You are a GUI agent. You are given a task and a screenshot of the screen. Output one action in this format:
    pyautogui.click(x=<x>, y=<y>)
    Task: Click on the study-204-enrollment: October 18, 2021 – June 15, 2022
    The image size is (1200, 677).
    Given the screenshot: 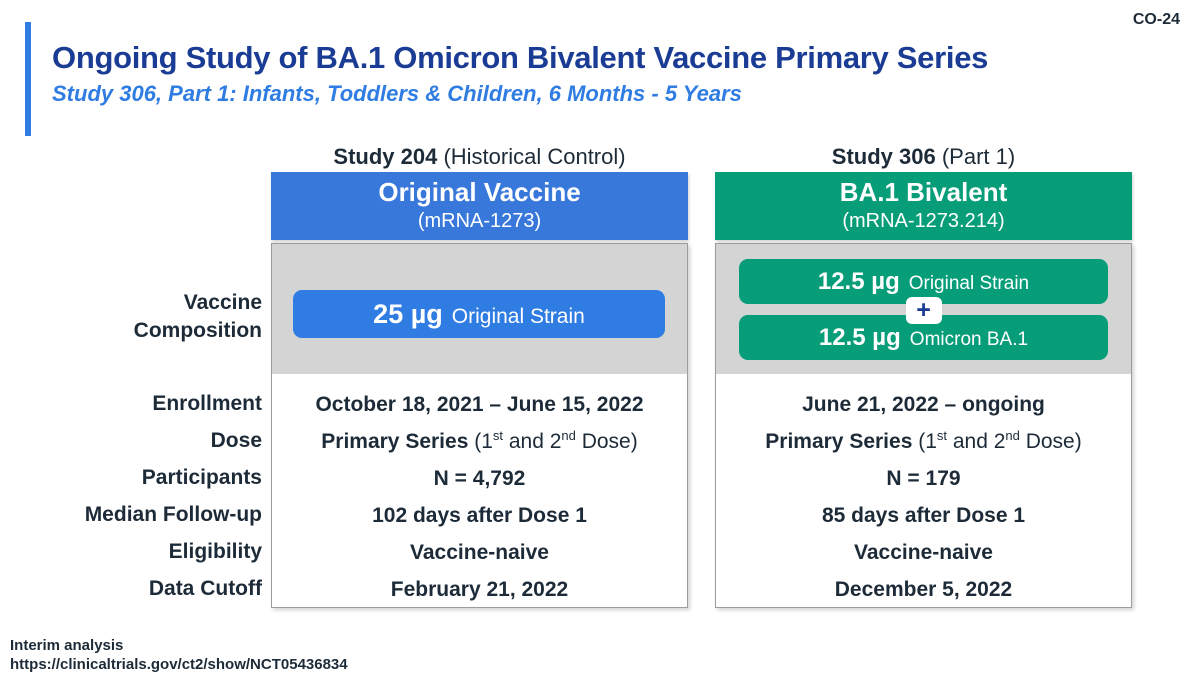 What is the action you would take?
    pyautogui.click(x=479, y=404)
    